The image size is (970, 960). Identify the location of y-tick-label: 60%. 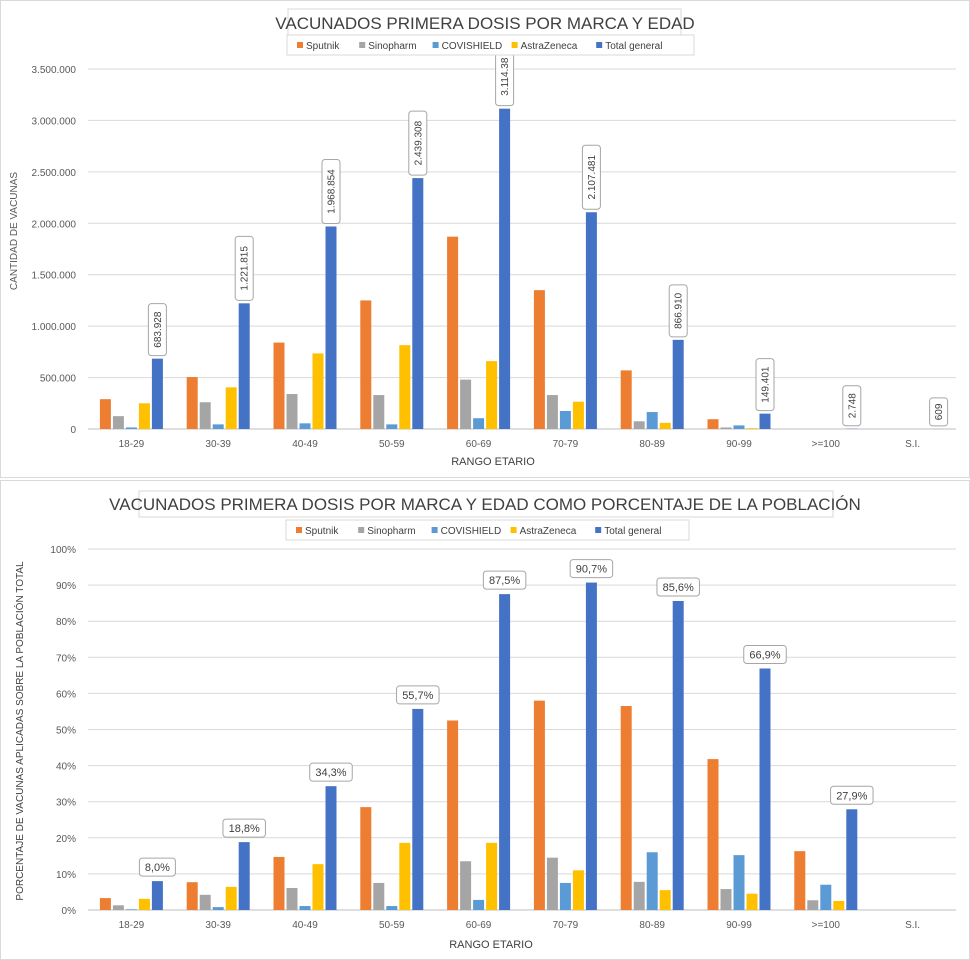
(66, 694).